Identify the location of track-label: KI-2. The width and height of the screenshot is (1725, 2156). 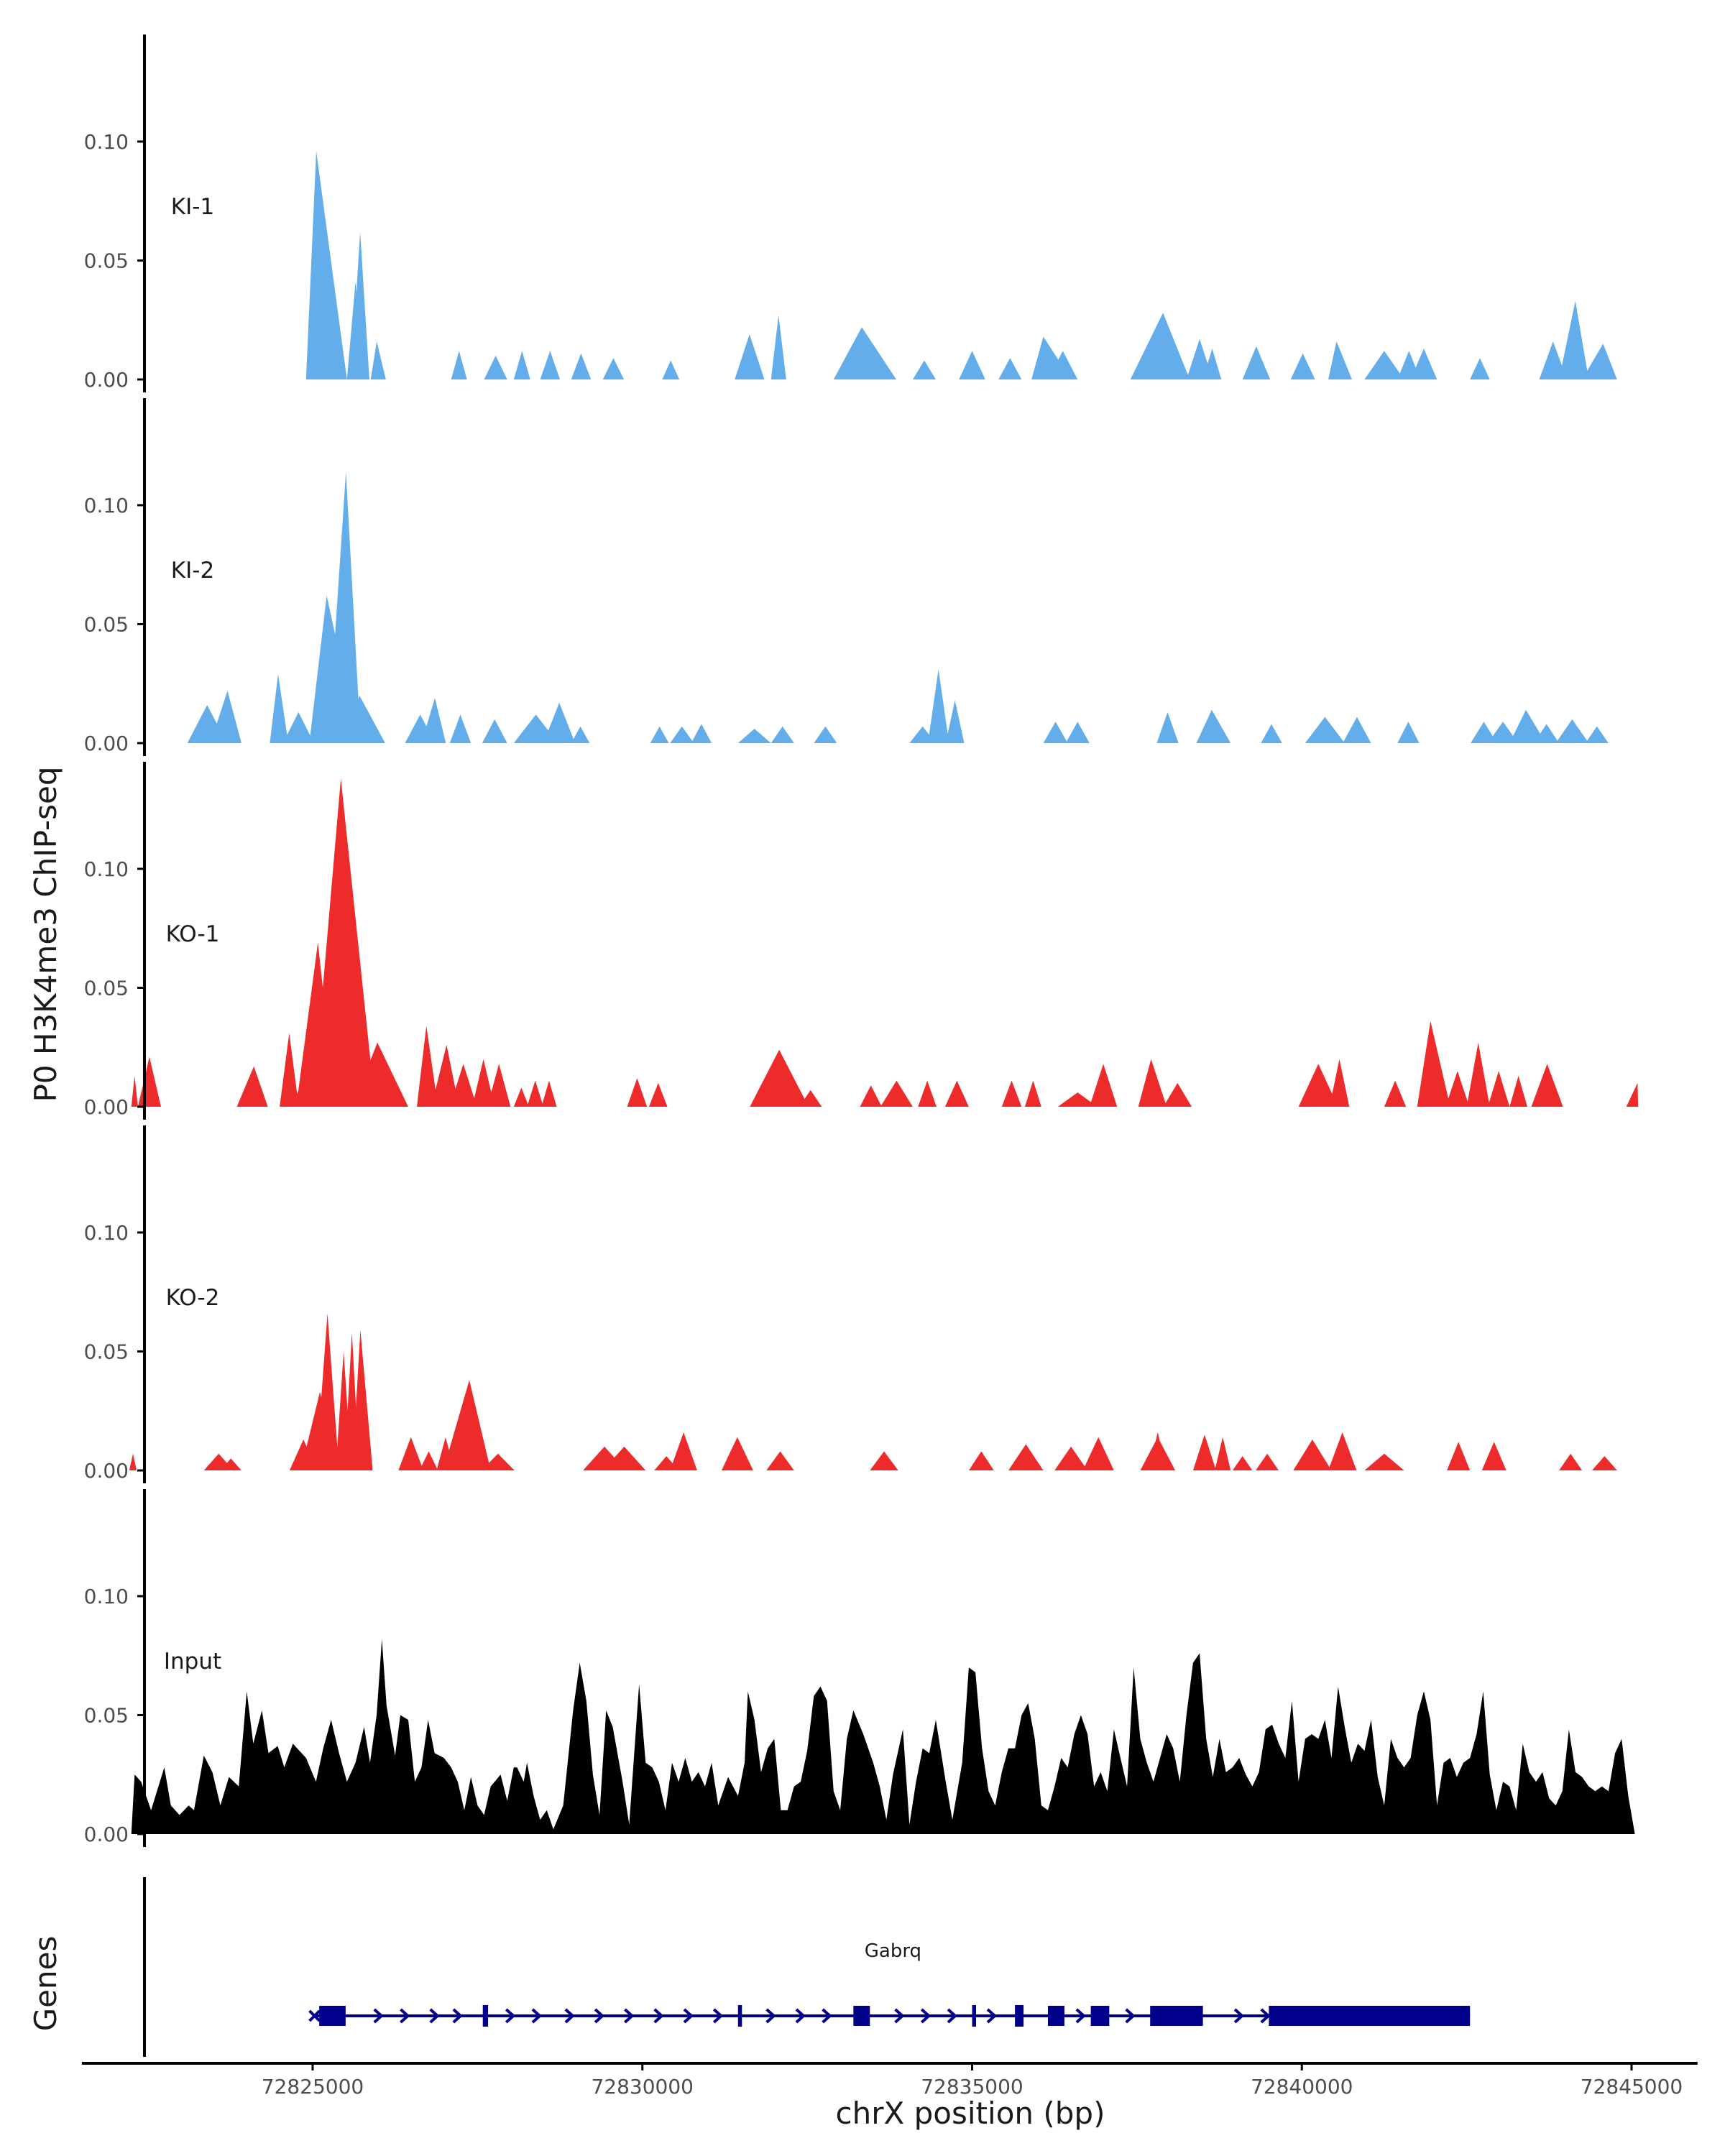
(192, 571).